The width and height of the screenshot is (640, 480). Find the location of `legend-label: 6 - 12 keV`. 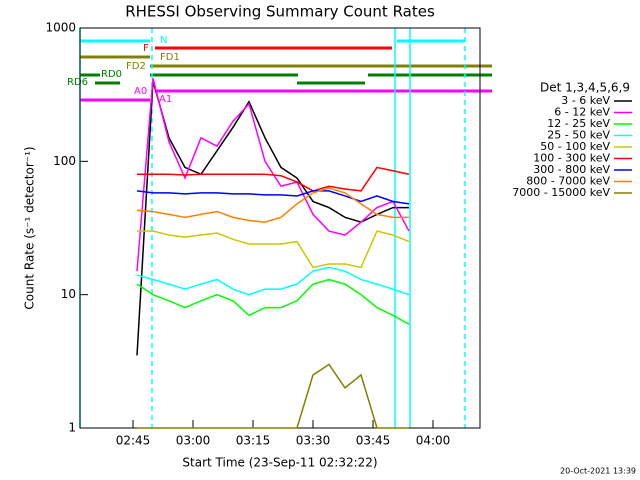

legend-label: 6 - 12 keV is located at coordinates (582, 112).